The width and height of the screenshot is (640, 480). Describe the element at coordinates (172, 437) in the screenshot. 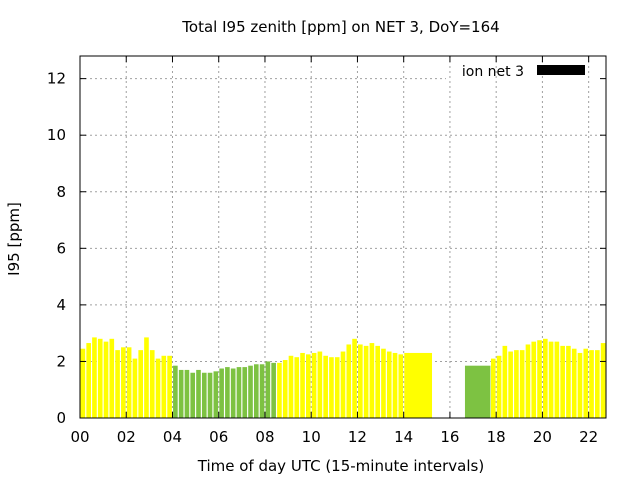

I see `x-tick-label: 04` at that location.